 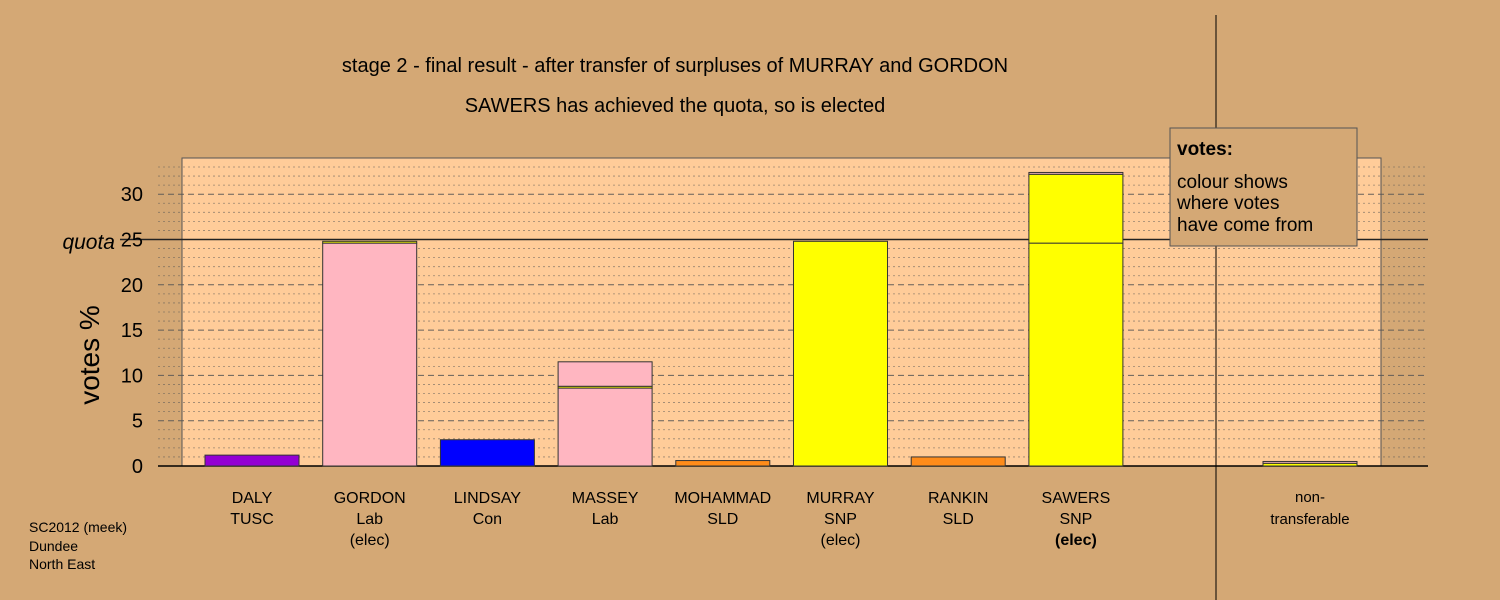 I want to click on y-axis: 0 5 10 15 20 25 30, so click(x=132, y=331).